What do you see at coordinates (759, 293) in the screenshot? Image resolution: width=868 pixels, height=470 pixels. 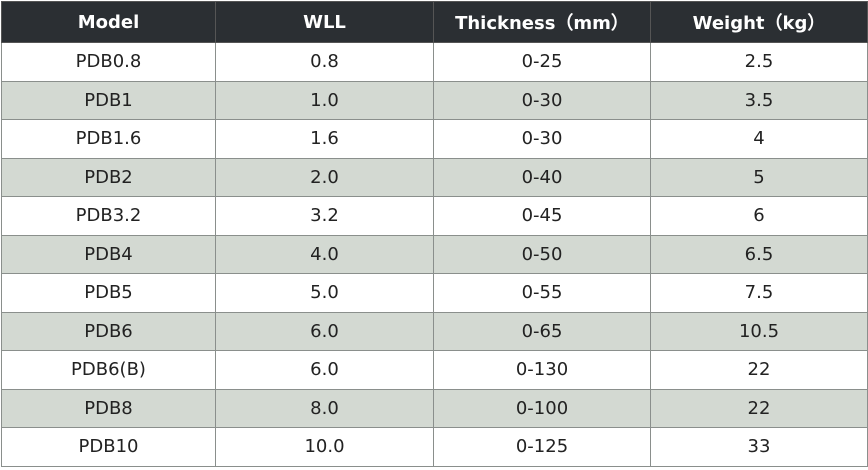 I see `table-cell: 7.5` at bounding box center [759, 293].